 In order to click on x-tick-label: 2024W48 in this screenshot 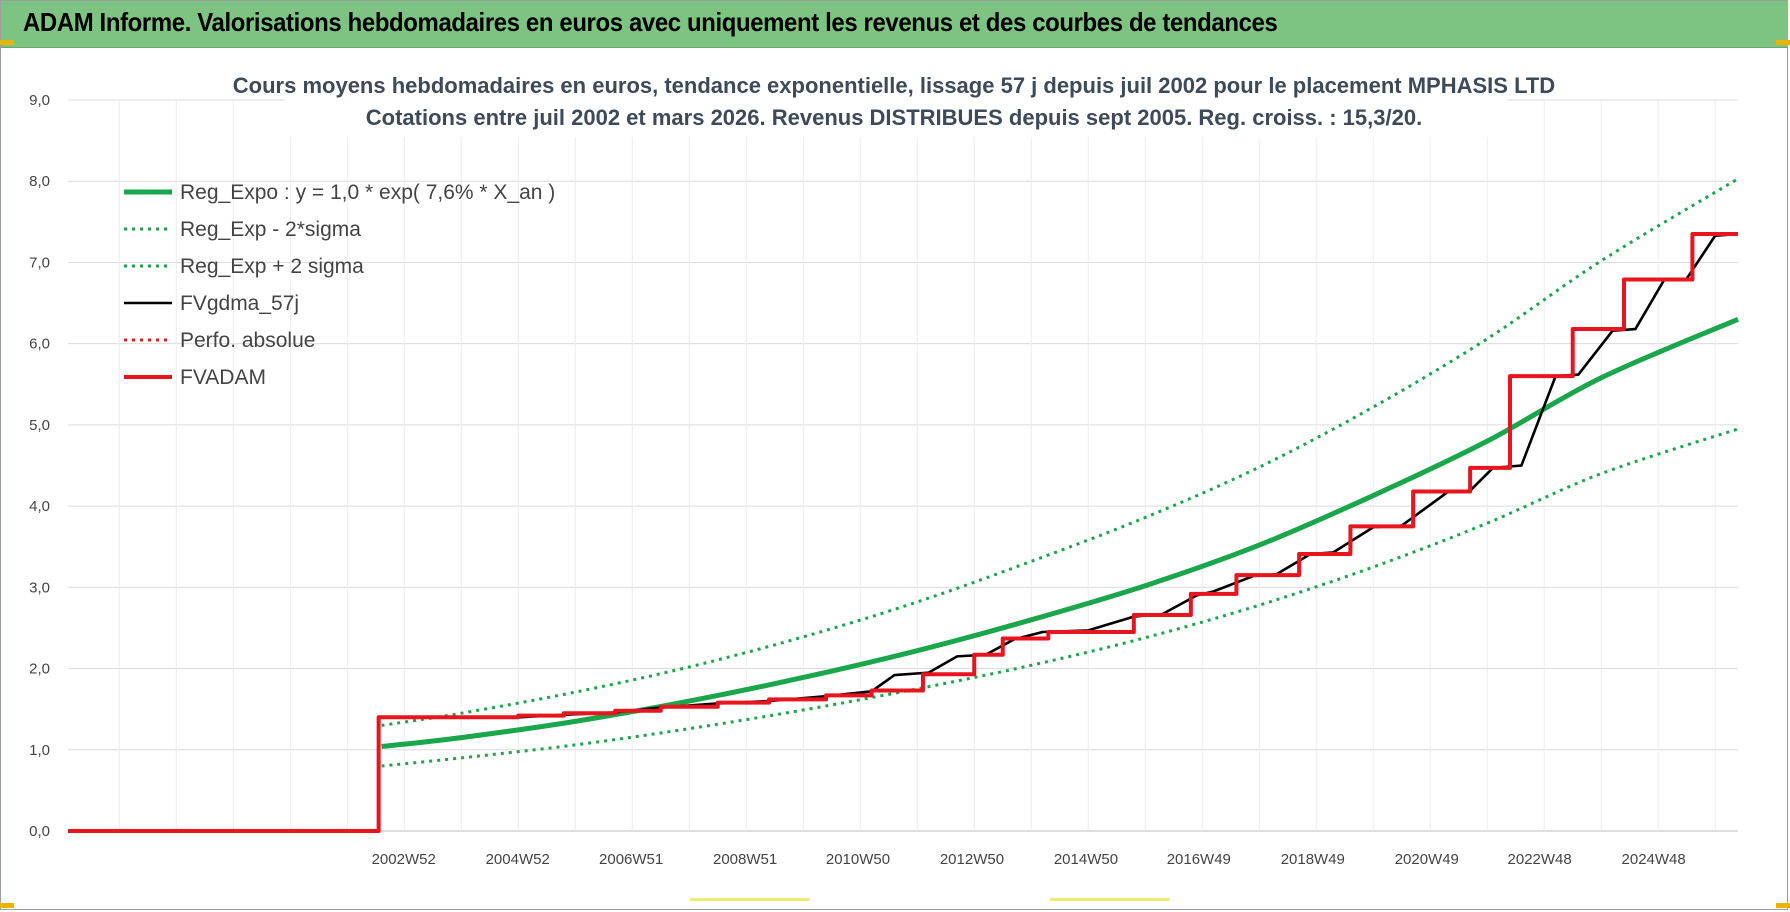, I will do `click(1654, 859)`.